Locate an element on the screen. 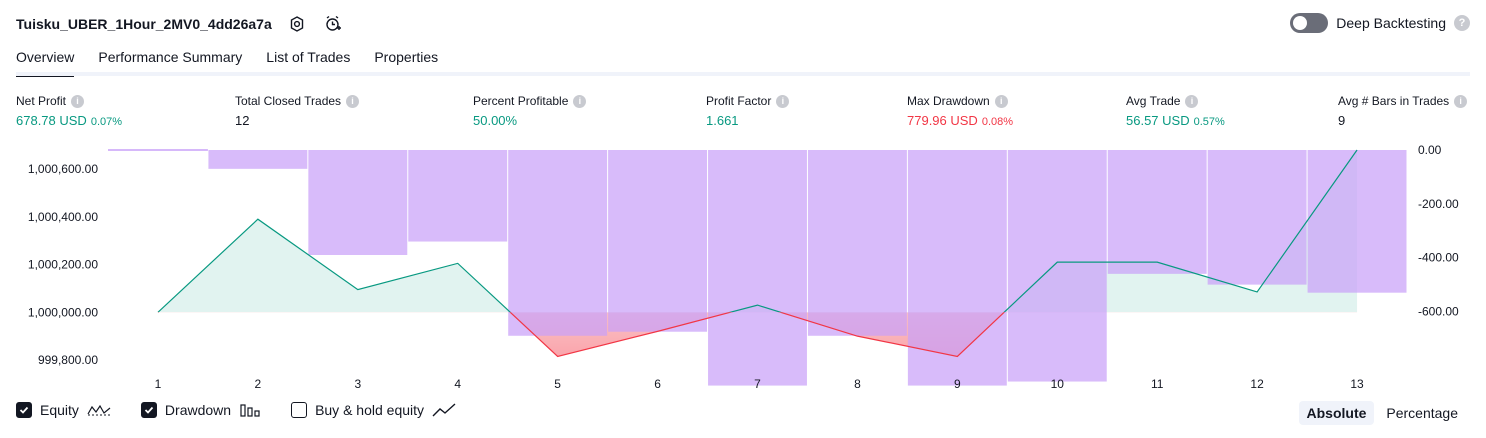  metric-profit-factor: Profit Factor i 1.661 is located at coordinates (748, 111).